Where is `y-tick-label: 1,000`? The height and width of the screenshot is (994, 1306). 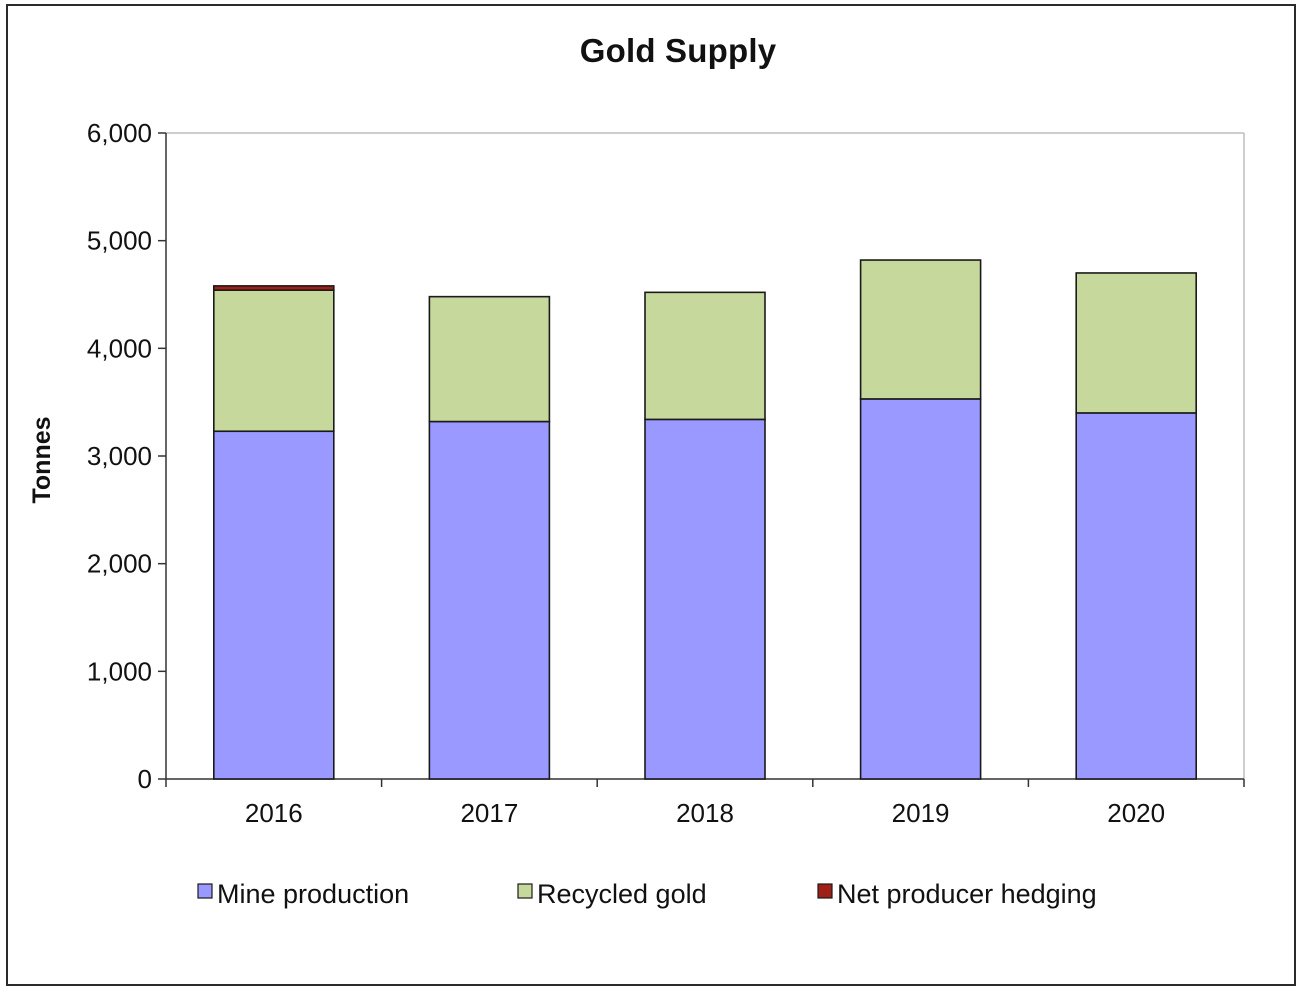 y-tick-label: 1,000 is located at coordinates (119, 671).